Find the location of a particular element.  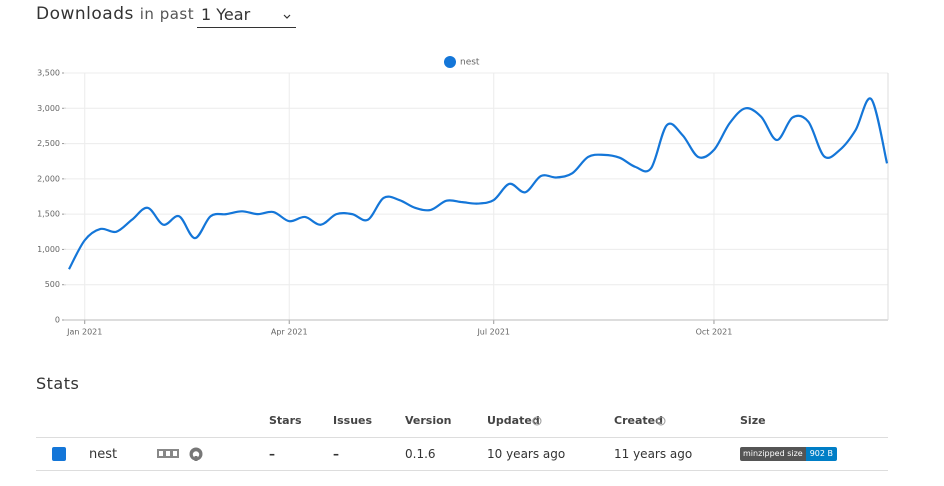

badge-label: minzipped size is located at coordinates (773, 454).